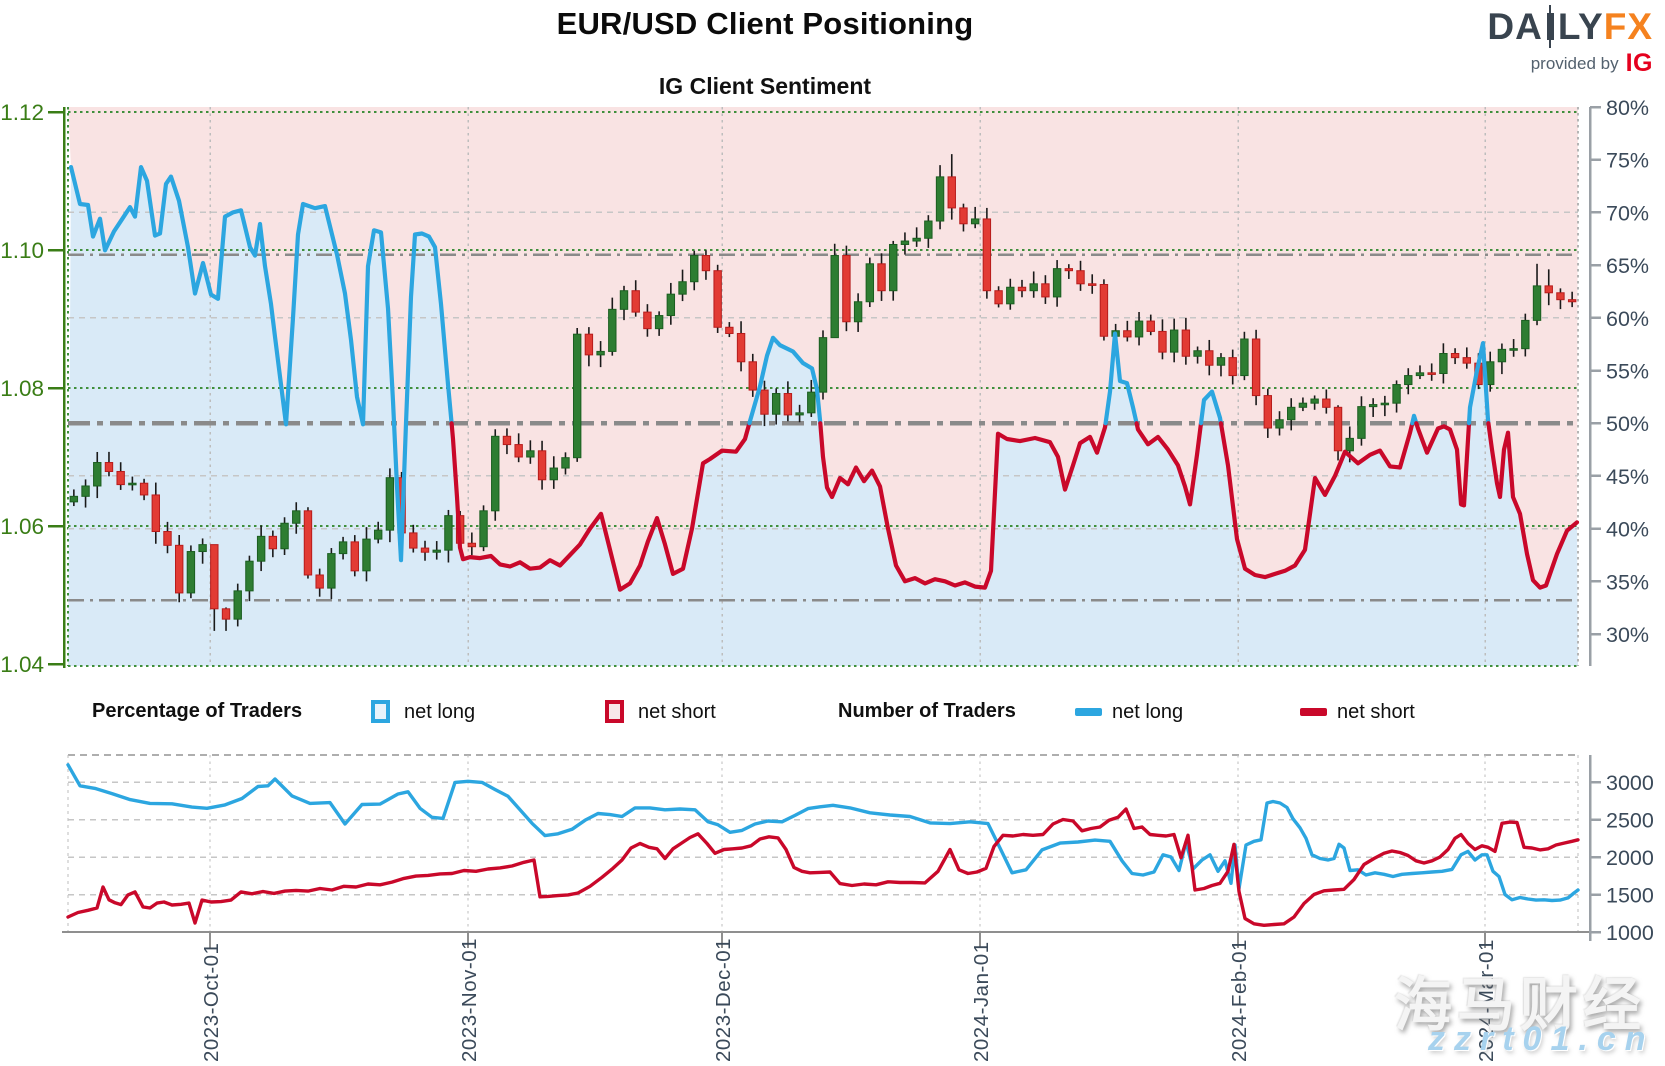 The image size is (1665, 1066). What do you see at coordinates (1627, 477) in the screenshot?
I see `pct-tick-label: 45%` at bounding box center [1627, 477].